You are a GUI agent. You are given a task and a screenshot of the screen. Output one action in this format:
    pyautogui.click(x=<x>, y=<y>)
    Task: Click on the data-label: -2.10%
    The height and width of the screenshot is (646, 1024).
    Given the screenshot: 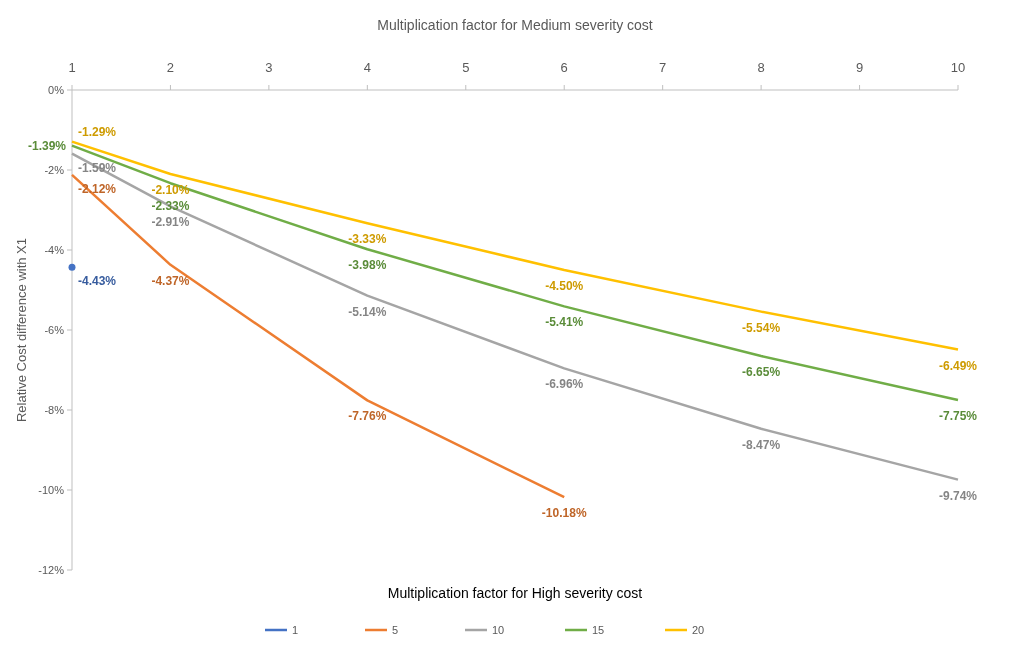 What is the action you would take?
    pyautogui.click(x=170, y=190)
    